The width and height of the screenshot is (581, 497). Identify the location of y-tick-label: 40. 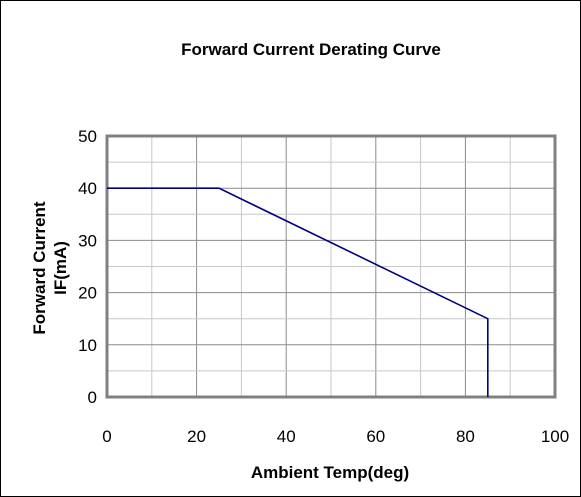
(87, 188).